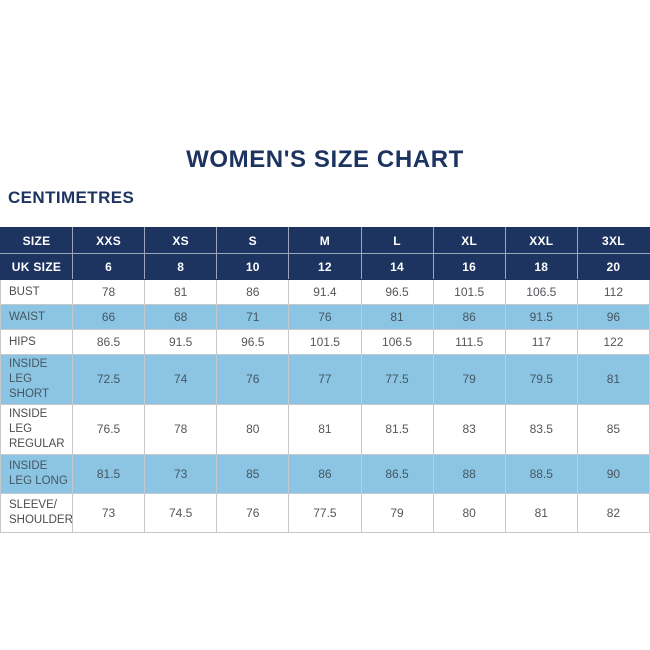  I want to click on header-cell: 18, so click(541, 266).